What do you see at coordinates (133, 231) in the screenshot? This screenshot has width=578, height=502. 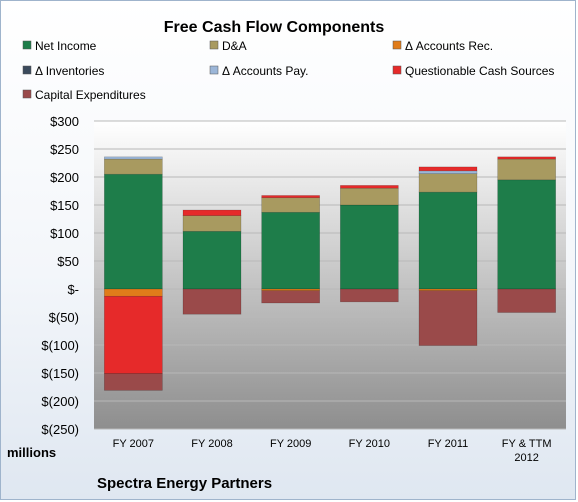 I see `bar-net-income-fy-2007` at bounding box center [133, 231].